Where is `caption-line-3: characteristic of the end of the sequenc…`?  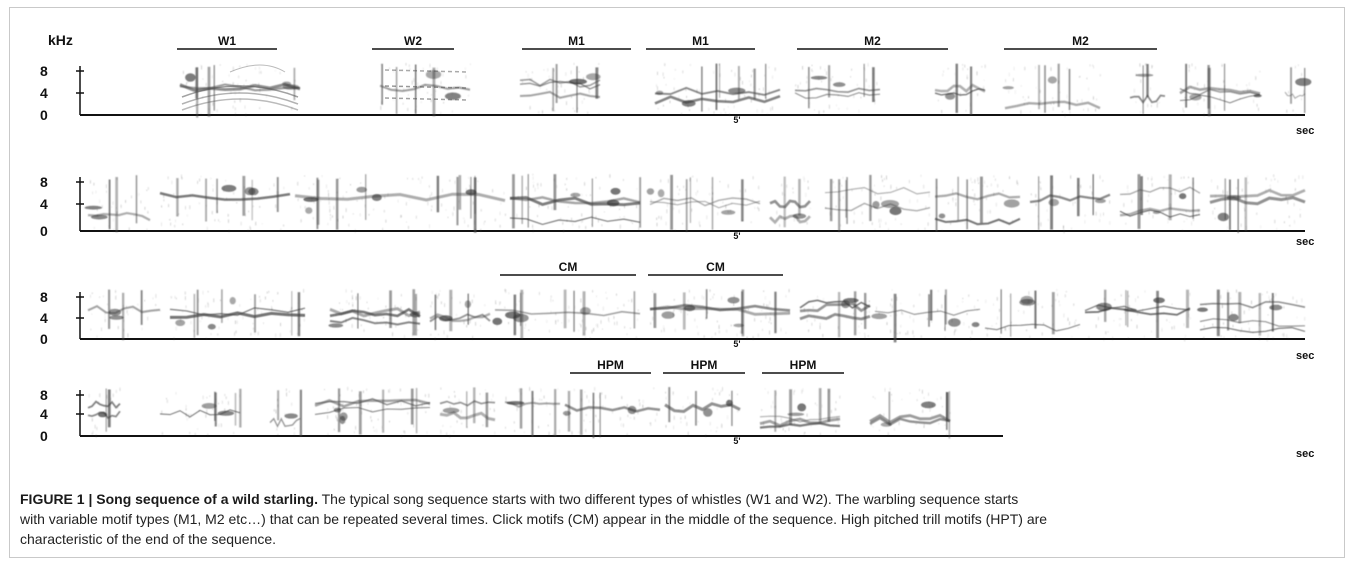
caption-line-3: characteristic of the end of the sequenc… is located at coordinates (148, 539).